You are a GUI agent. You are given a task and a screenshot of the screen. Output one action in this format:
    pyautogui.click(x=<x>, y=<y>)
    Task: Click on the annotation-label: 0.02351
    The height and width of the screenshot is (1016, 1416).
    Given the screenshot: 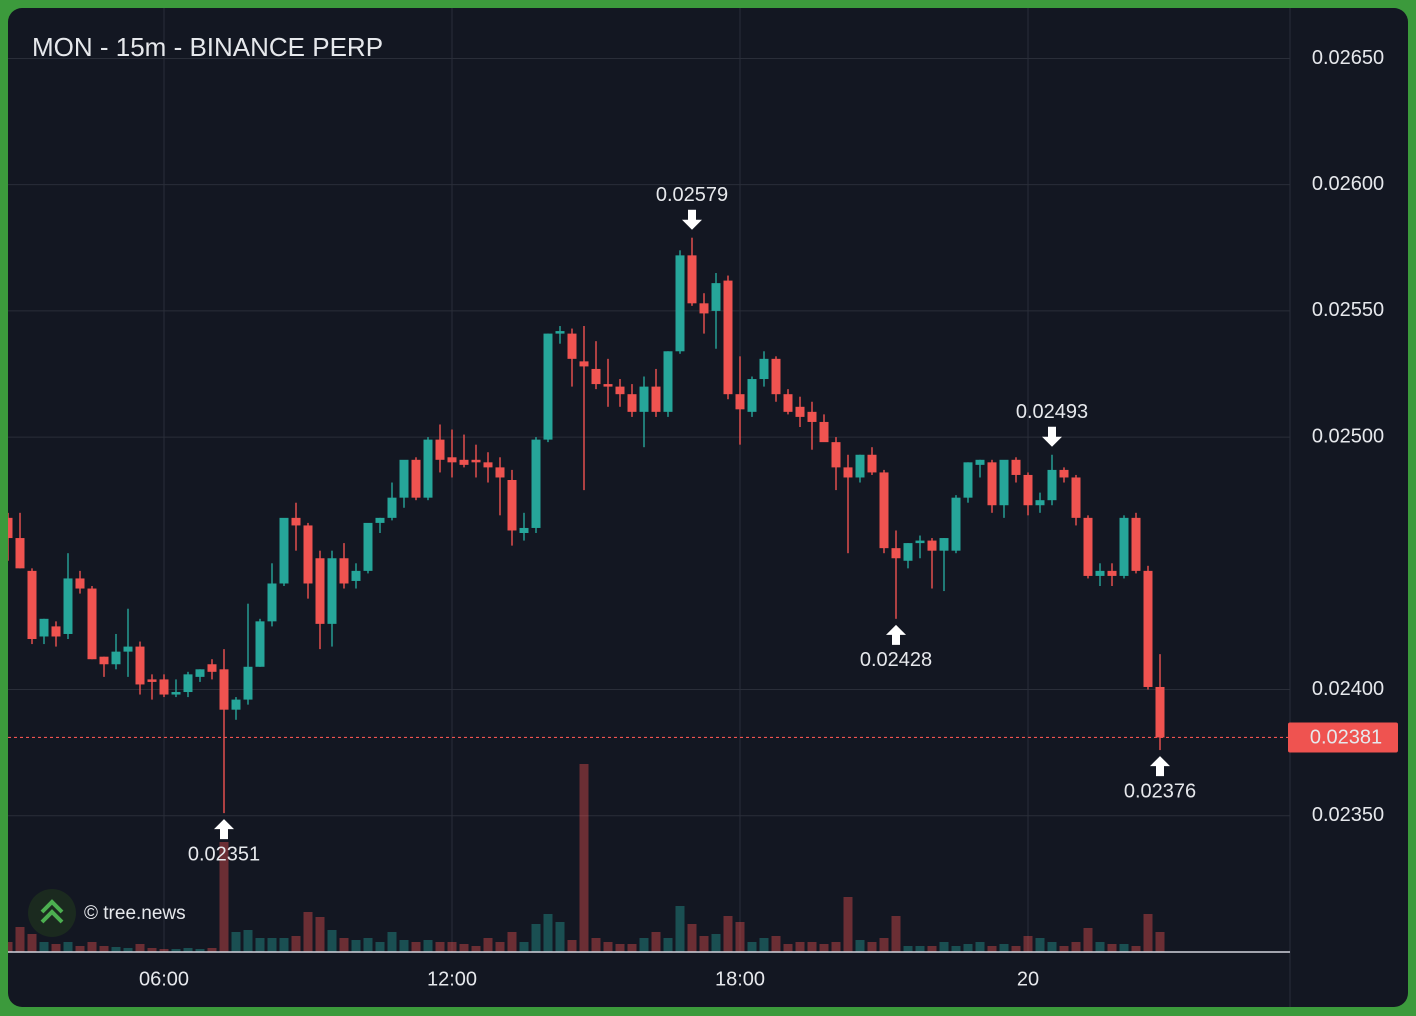 What is the action you would take?
    pyautogui.click(x=224, y=854)
    